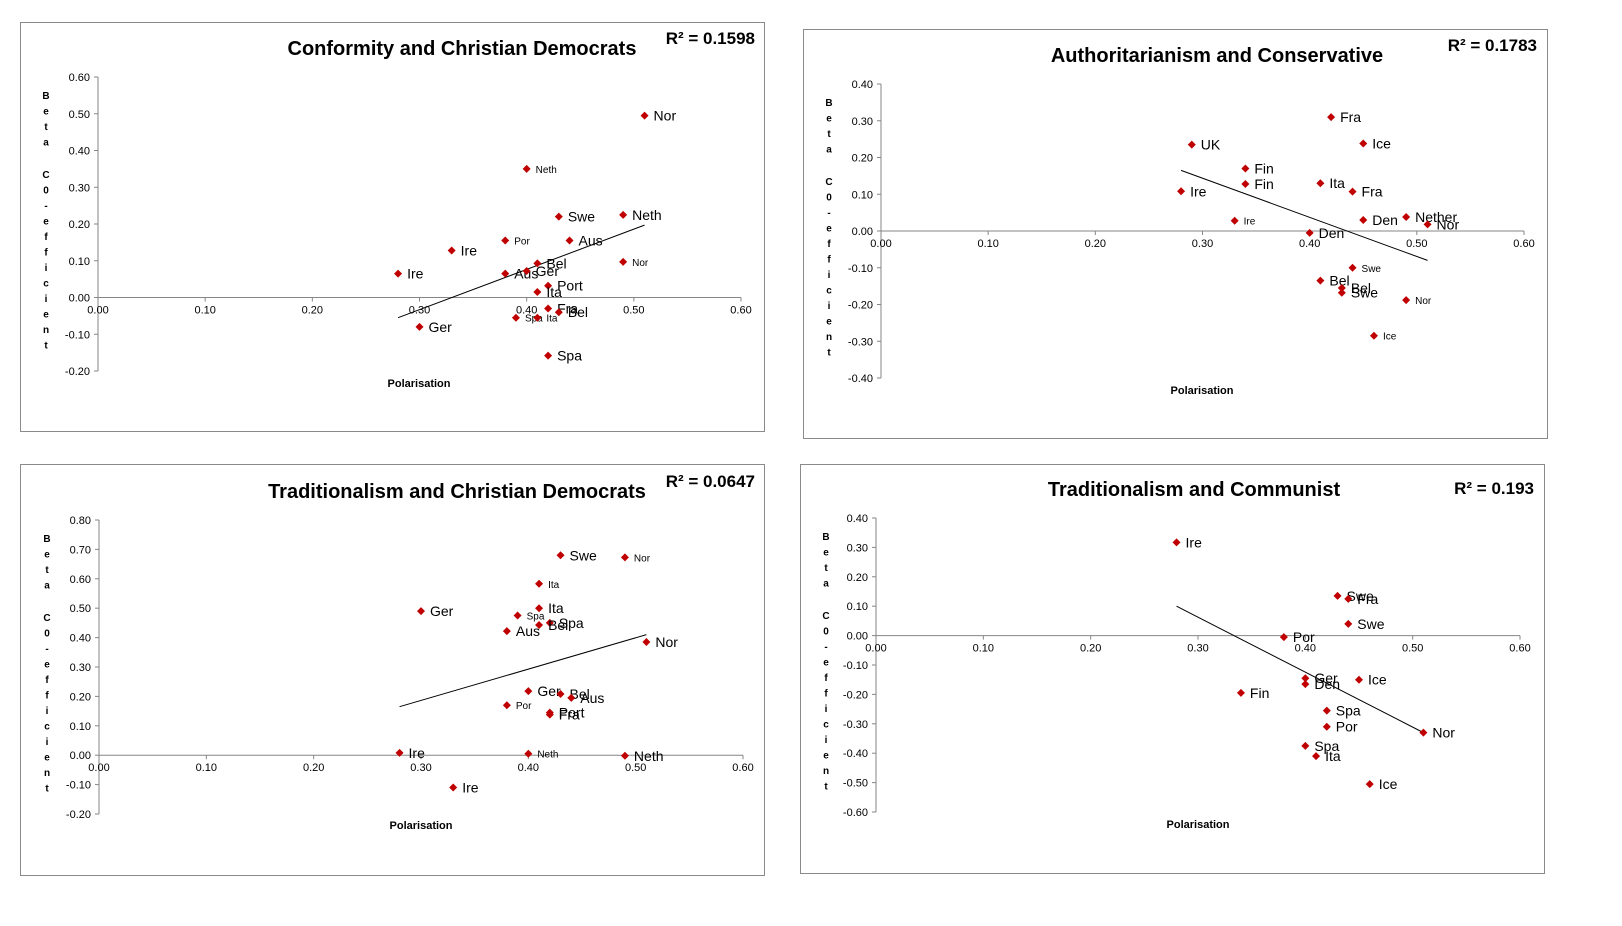  What do you see at coordinates (1385, 220) in the screenshot?
I see `data-point-label: Den` at bounding box center [1385, 220].